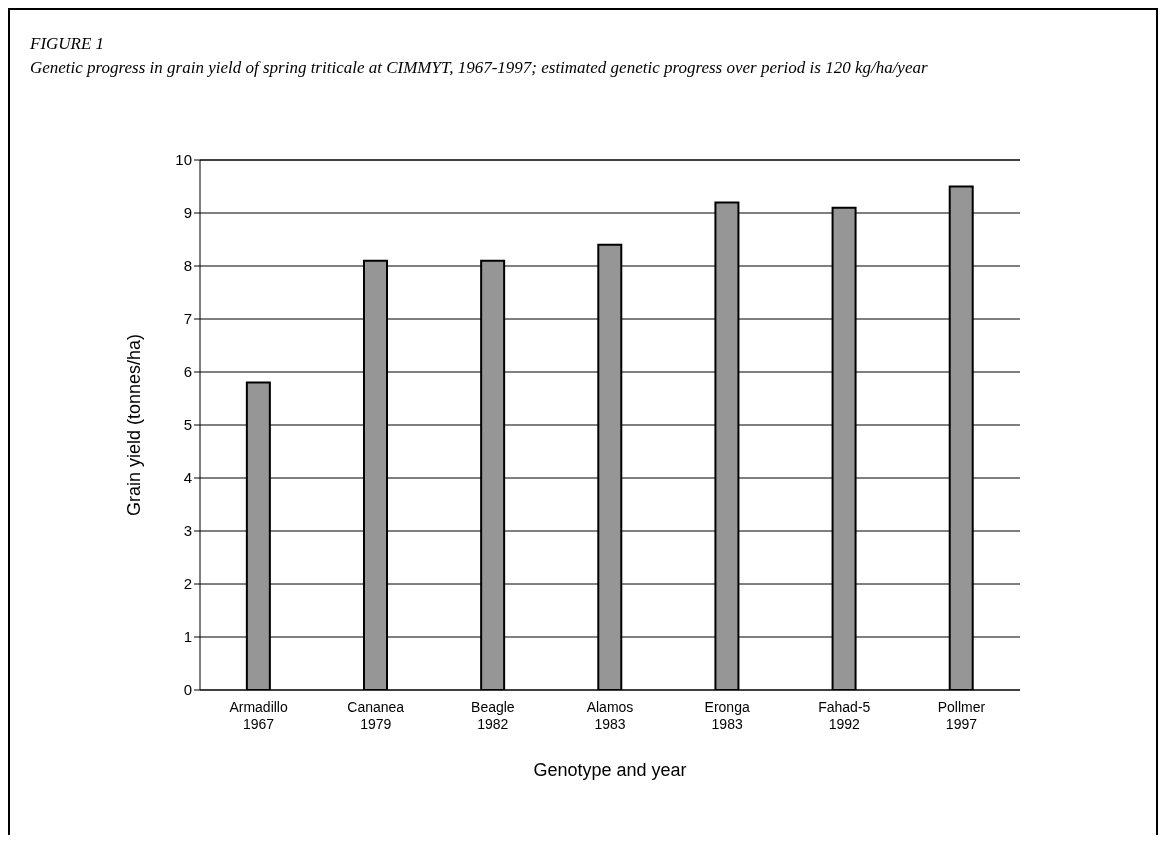 The height and width of the screenshot is (843, 1168). Describe the element at coordinates (493, 715) in the screenshot. I see `x-tick-label: Beagle 1982` at that location.